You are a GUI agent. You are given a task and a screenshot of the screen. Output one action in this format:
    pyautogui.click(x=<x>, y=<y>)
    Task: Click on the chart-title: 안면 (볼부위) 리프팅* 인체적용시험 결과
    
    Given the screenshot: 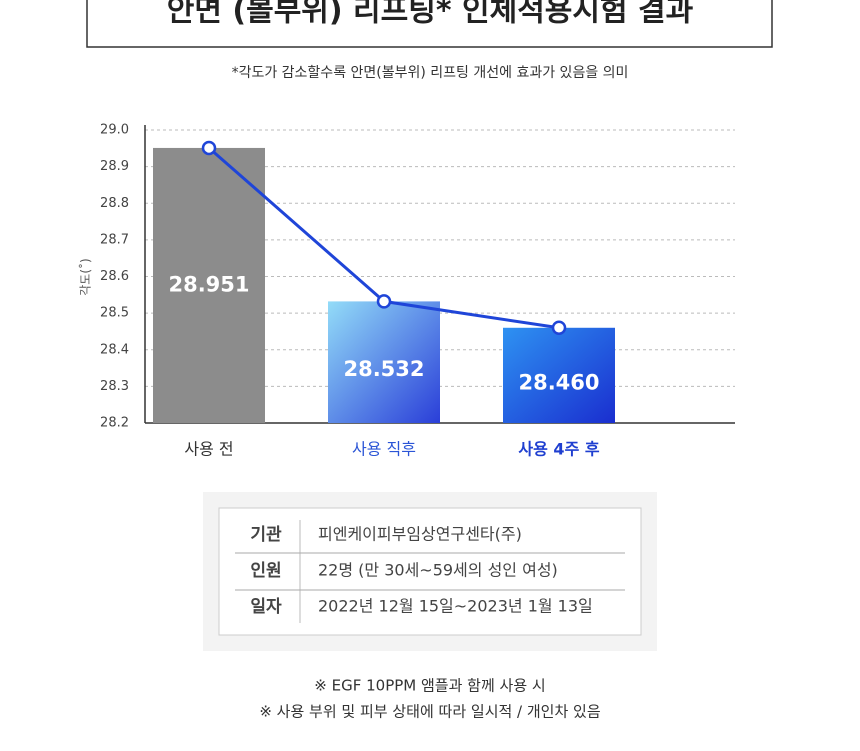 What is the action you would take?
    pyautogui.click(x=430, y=14)
    